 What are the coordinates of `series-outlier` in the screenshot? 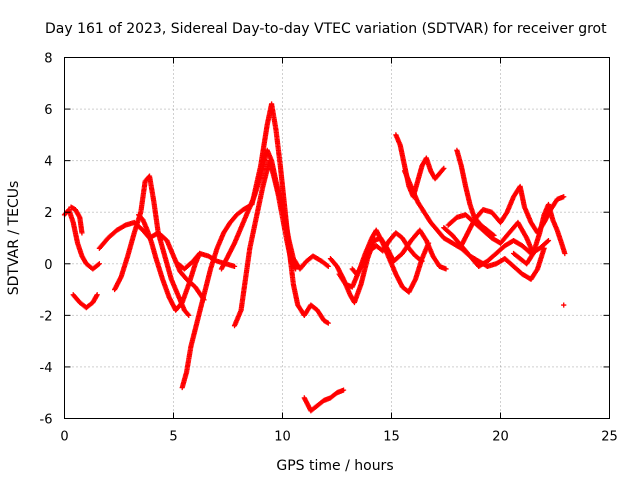 It's located at (564, 305).